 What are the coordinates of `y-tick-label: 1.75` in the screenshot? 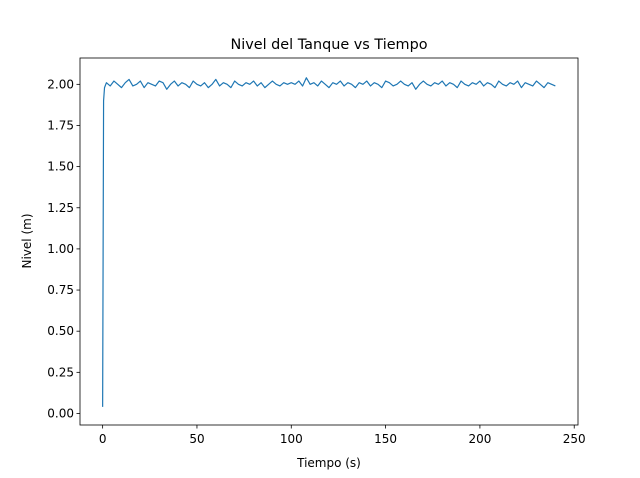 It's located at (60, 125).